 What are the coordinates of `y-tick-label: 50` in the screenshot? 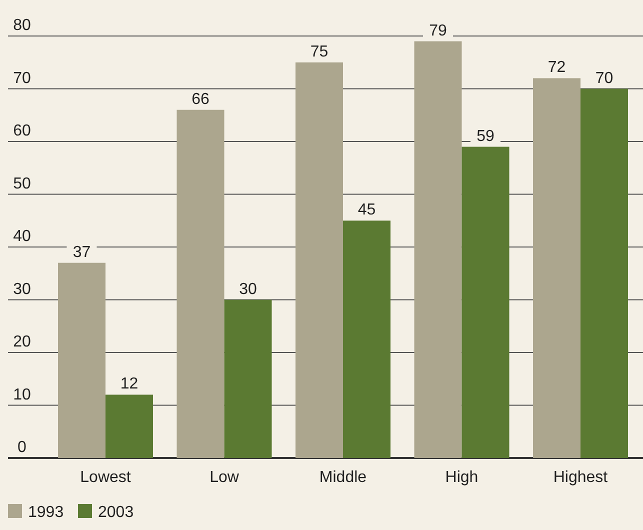 It's located at (22, 183).